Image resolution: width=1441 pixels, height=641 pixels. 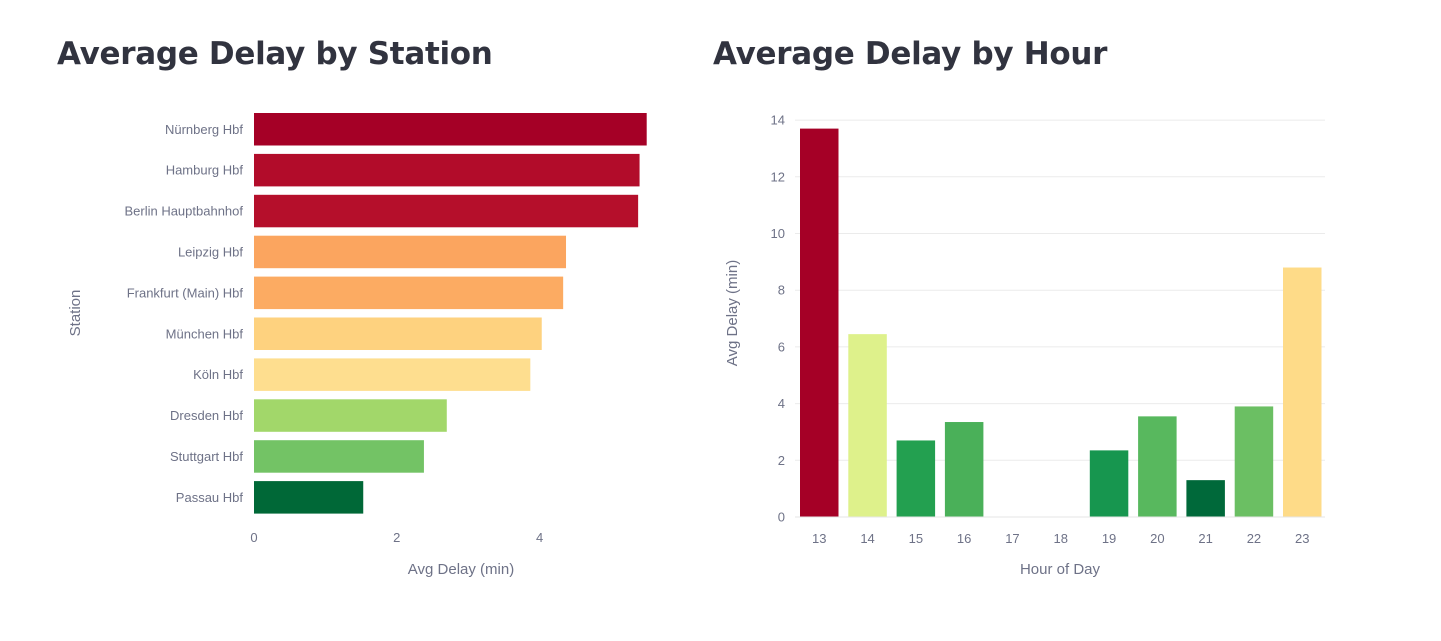 I want to click on station-tick-label: Nürnberg Hbf, so click(x=204, y=129).